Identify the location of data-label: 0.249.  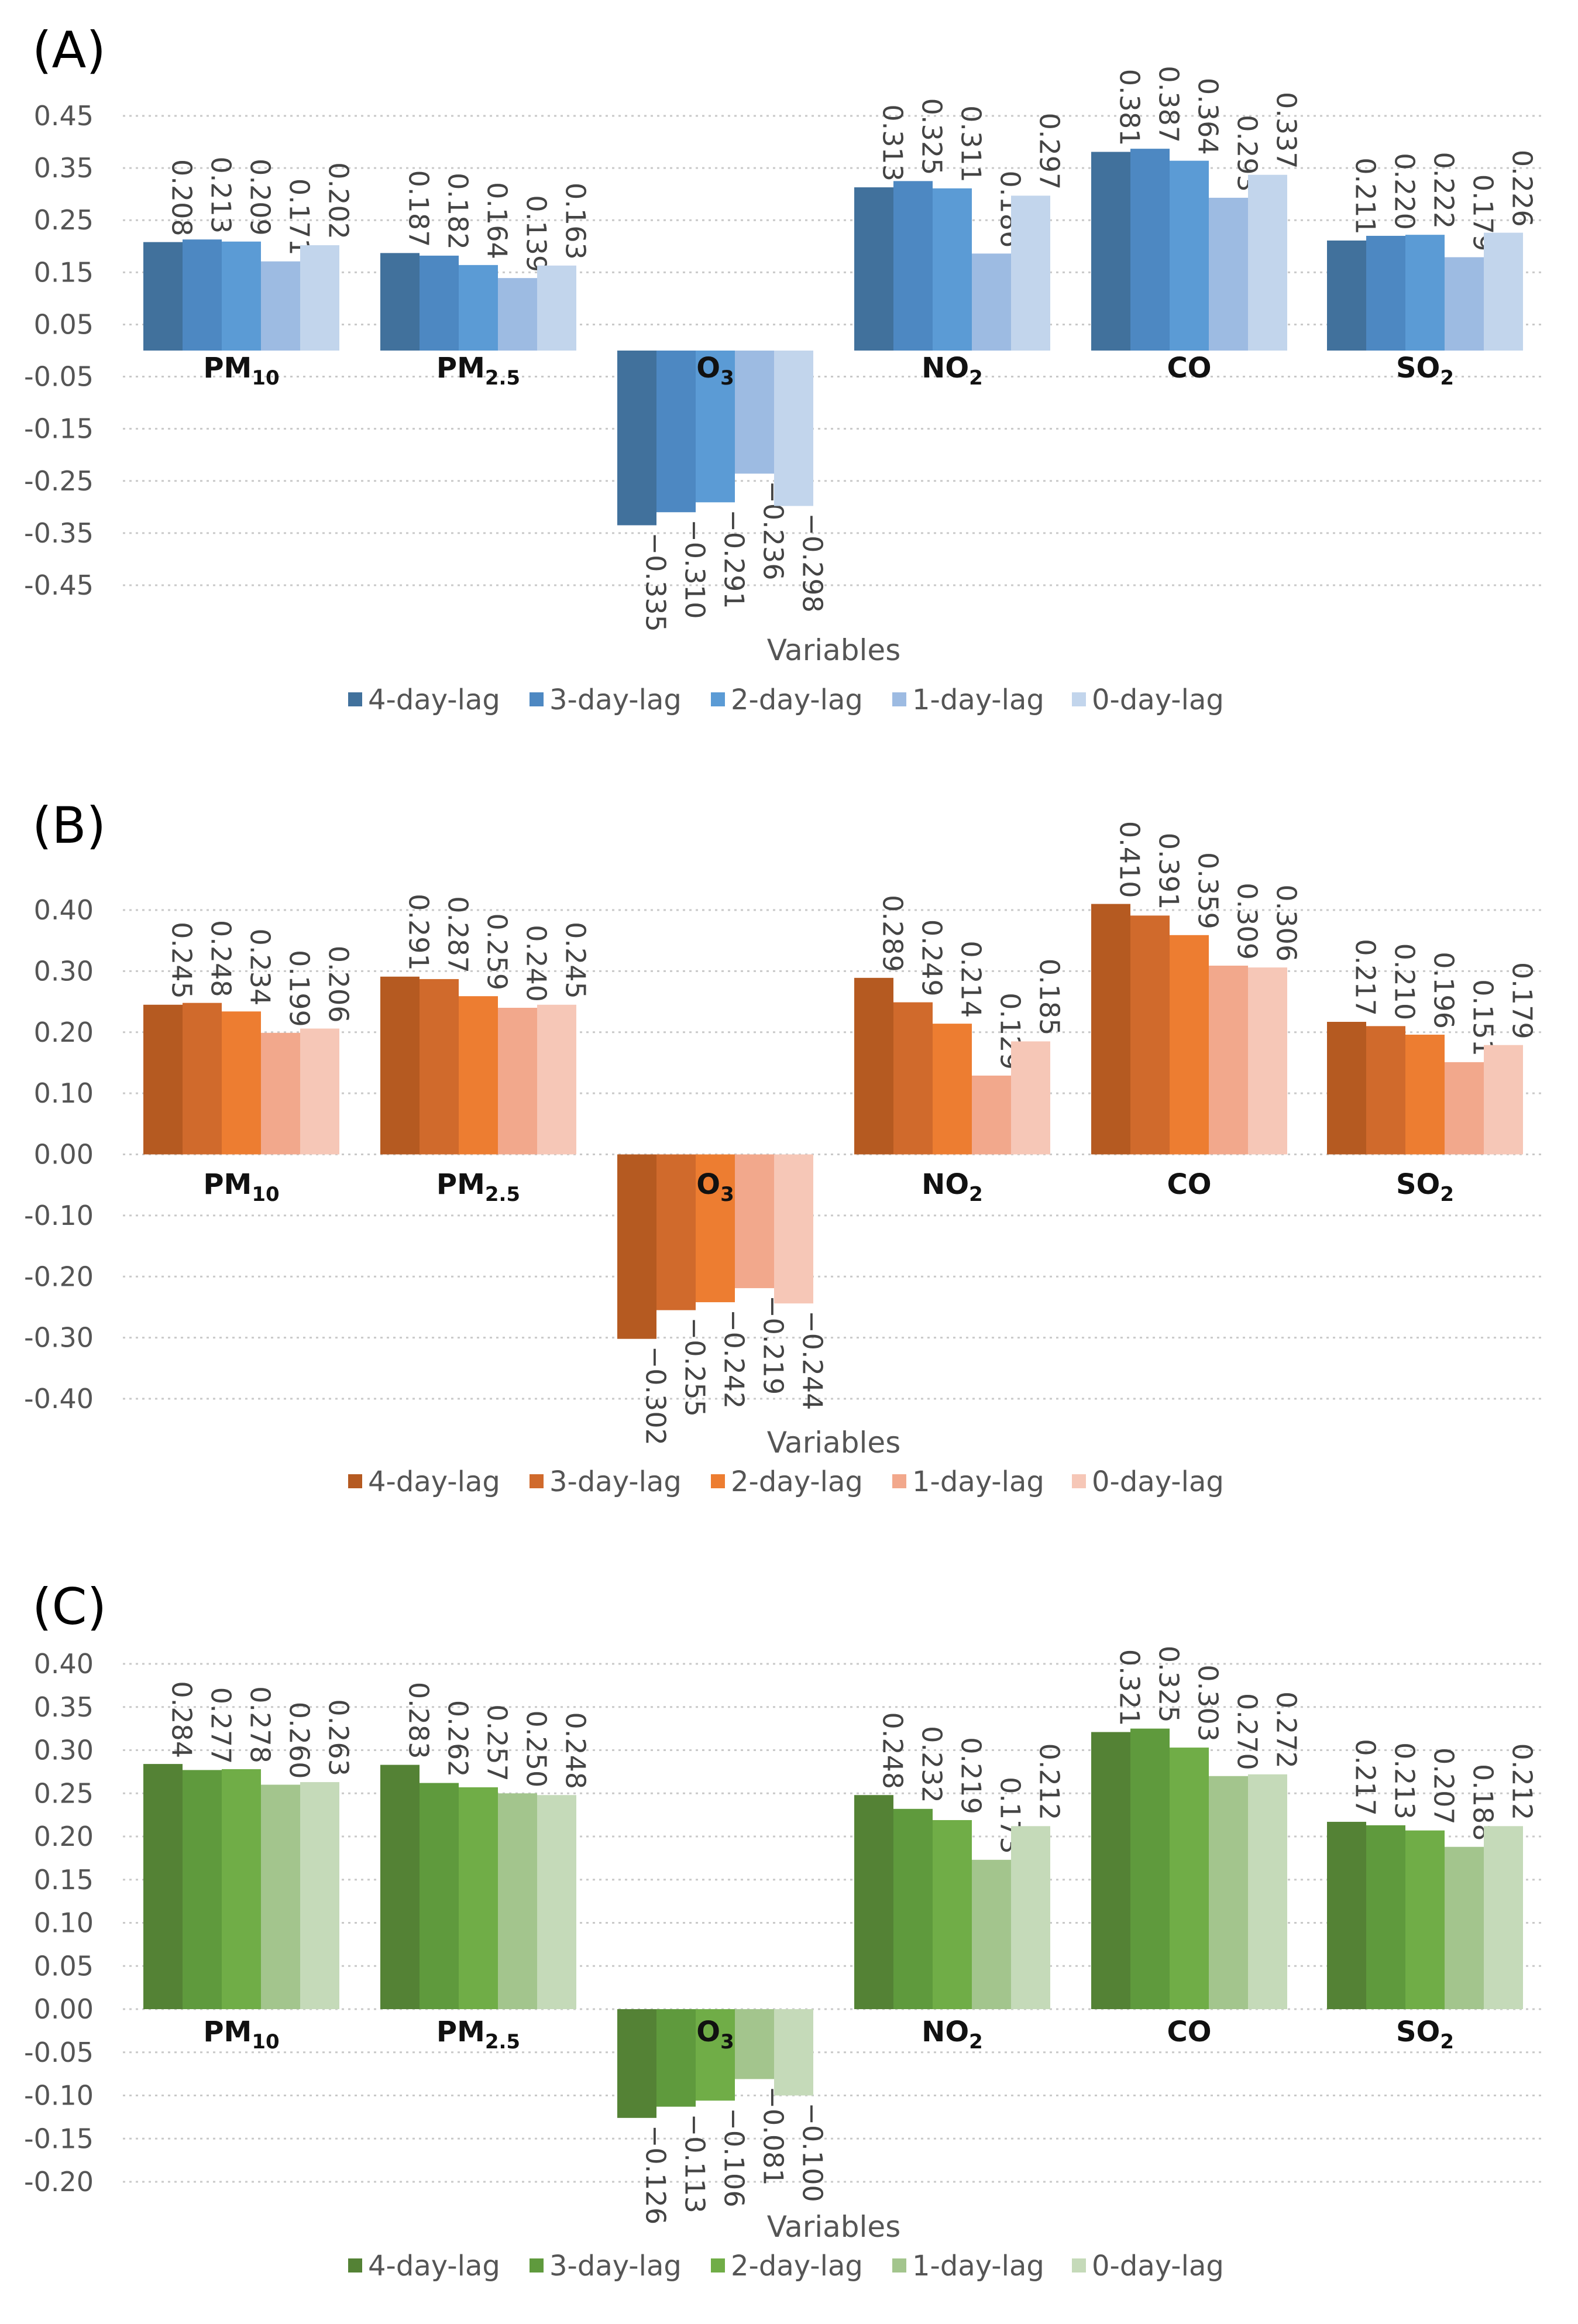
(932, 958).